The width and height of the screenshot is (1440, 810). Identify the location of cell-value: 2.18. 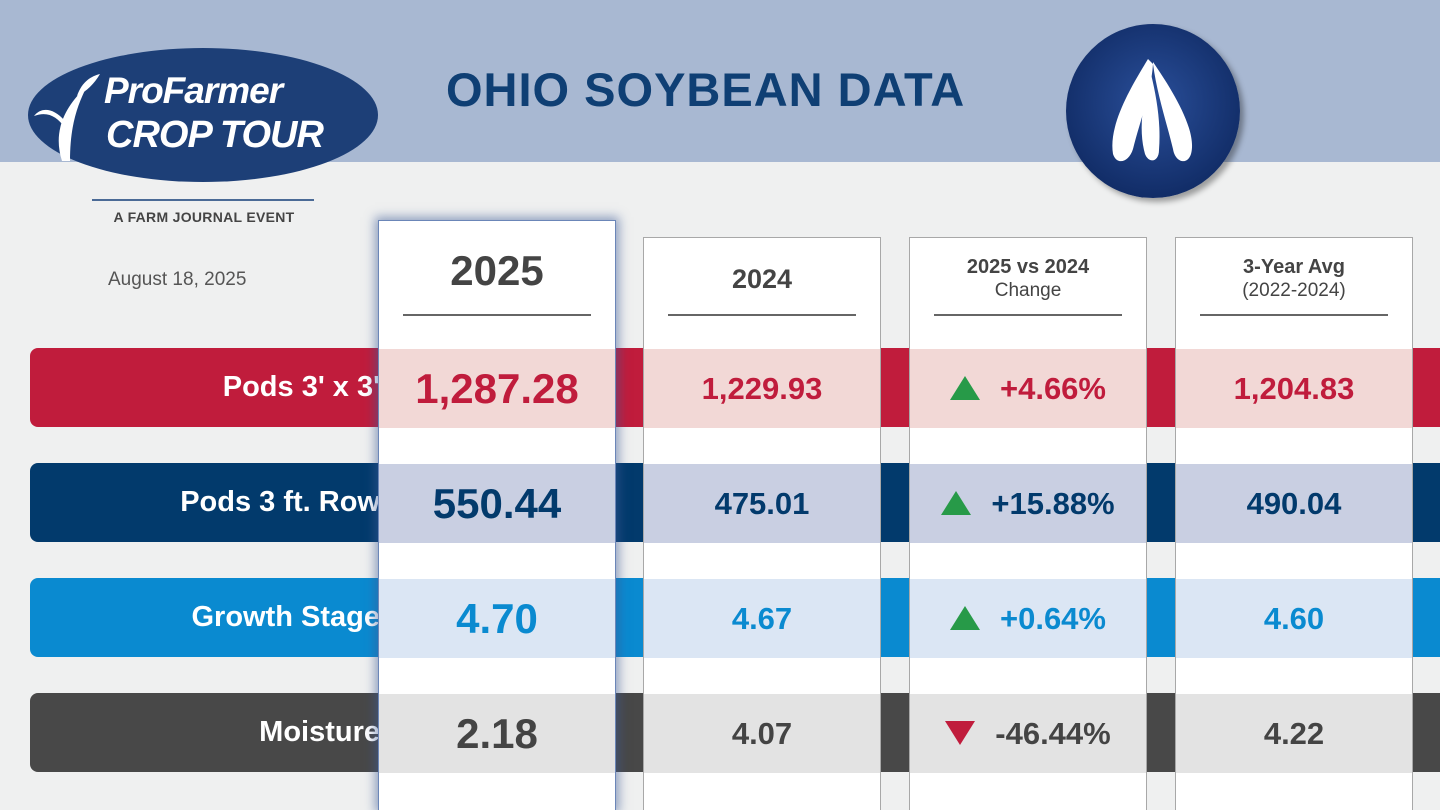
(497, 733).